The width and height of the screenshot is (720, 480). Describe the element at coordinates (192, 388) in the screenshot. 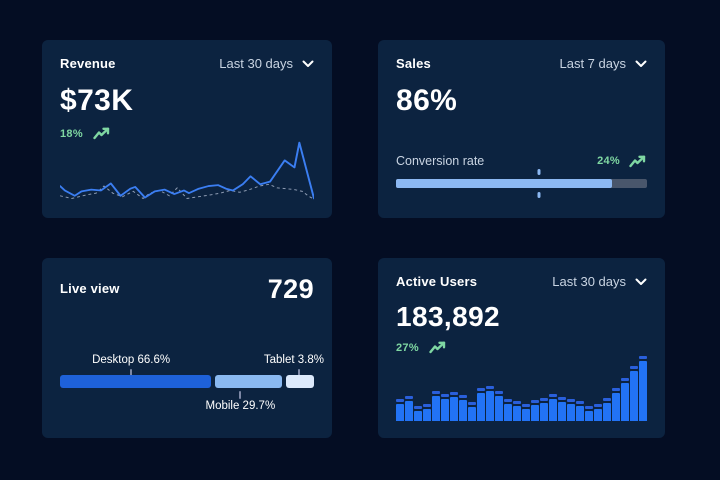

I see `device-split-chart: Desktop 66.6% Tablet 3.8% Mobile 29.7%` at that location.